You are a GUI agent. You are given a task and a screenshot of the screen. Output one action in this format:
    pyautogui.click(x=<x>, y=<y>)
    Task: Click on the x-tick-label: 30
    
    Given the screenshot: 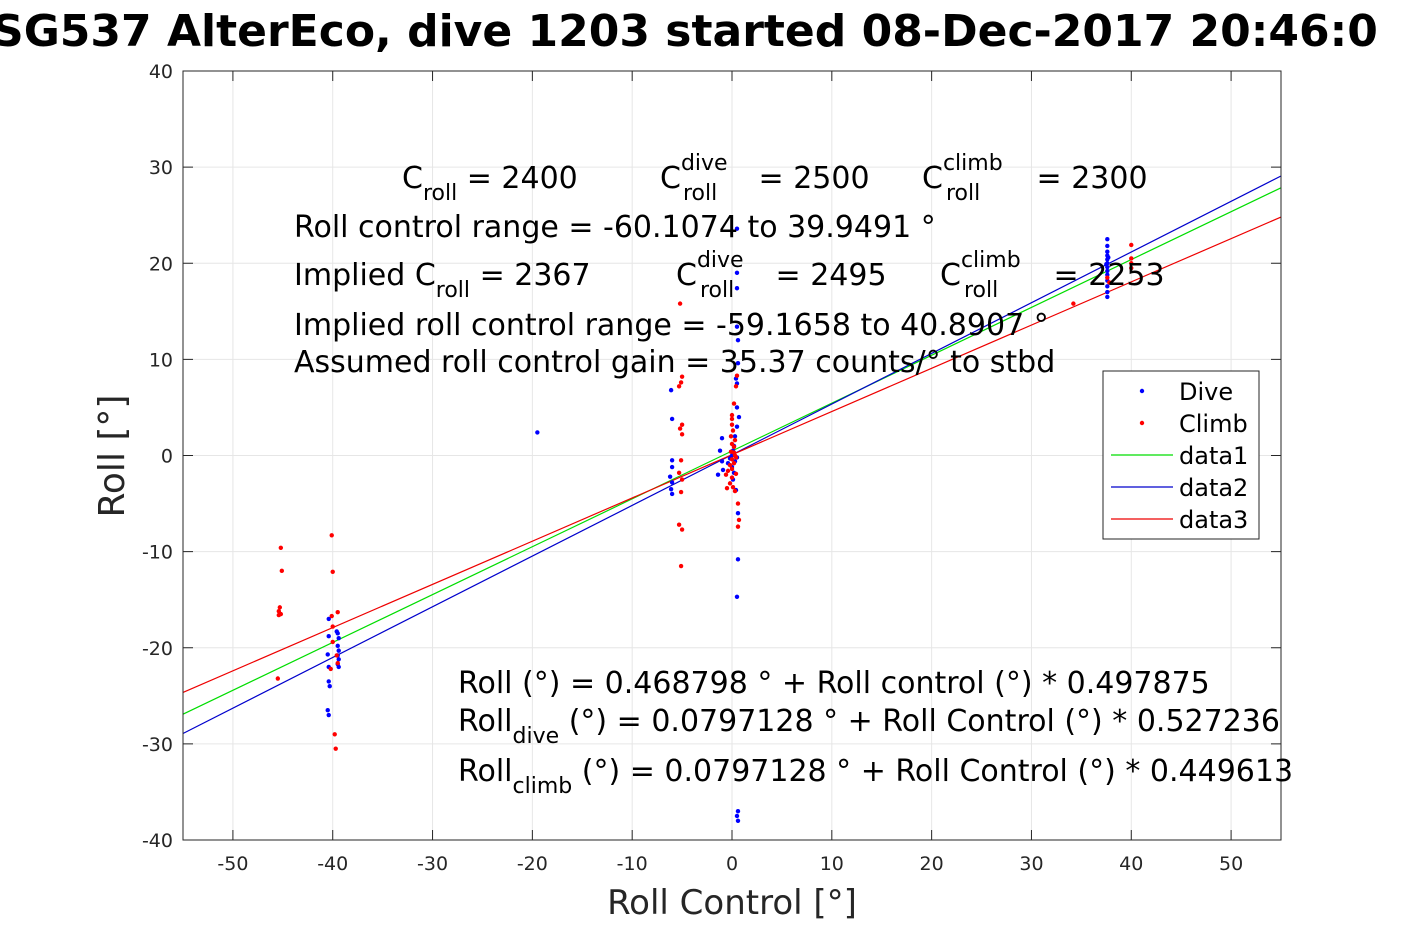 What is the action you would take?
    pyautogui.click(x=1031, y=864)
    